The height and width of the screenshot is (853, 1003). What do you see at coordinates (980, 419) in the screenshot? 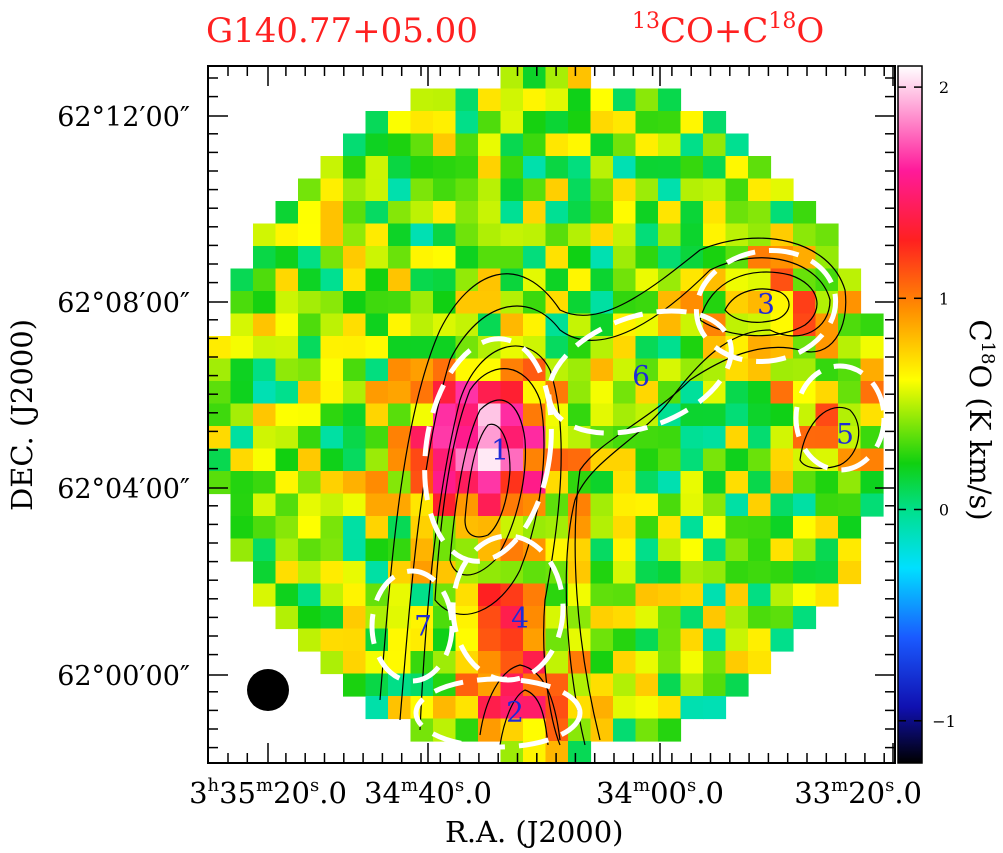
I see `colorbar-label: C18O (K km/s)` at bounding box center [980, 419].